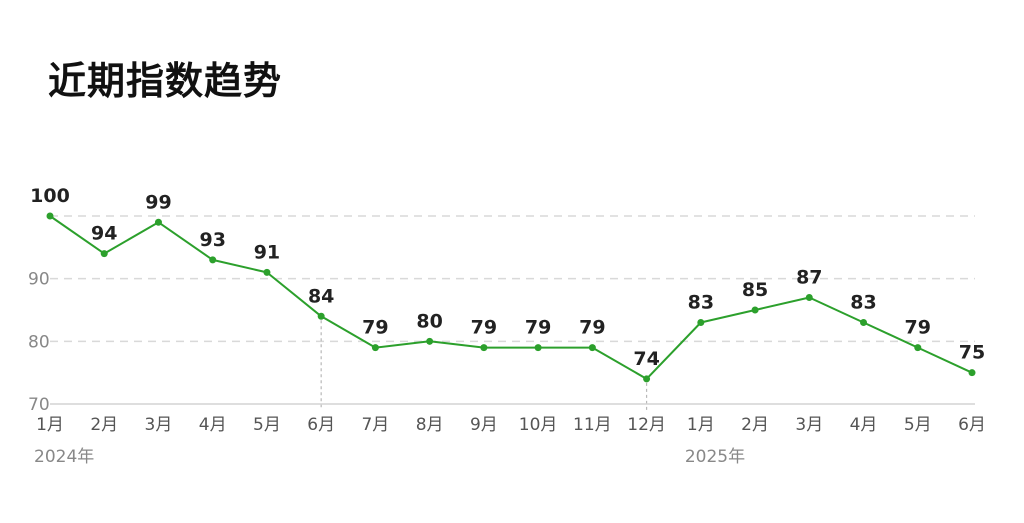 This screenshot has height=523, width=1024. What do you see at coordinates (158, 202) in the screenshot?
I see `data-label: 99` at bounding box center [158, 202].